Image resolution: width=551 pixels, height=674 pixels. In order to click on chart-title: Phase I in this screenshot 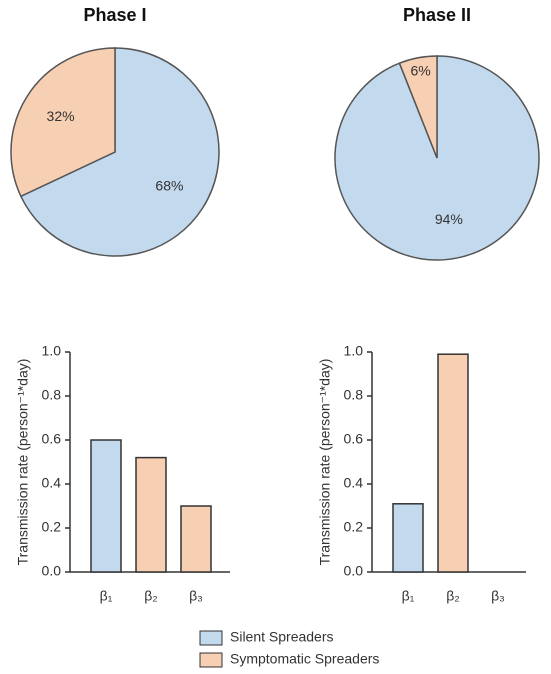, I will do `click(114, 15)`.